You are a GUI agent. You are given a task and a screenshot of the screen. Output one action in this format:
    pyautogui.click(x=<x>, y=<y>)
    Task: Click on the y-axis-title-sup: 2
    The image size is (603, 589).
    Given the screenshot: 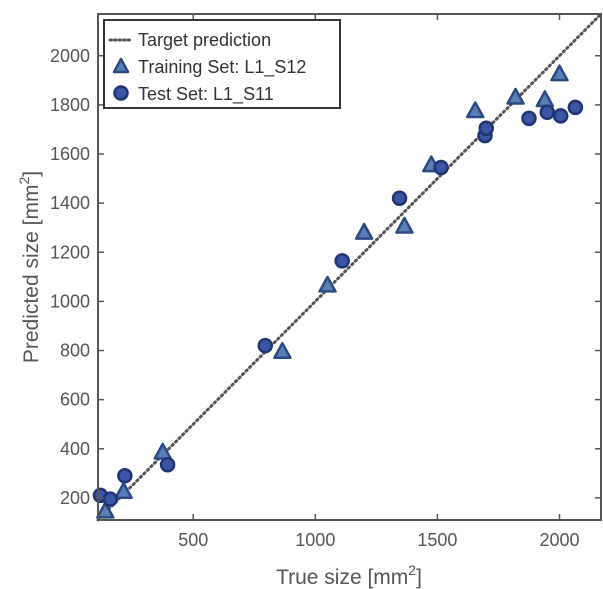 What is the action you would take?
    pyautogui.click(x=24, y=181)
    